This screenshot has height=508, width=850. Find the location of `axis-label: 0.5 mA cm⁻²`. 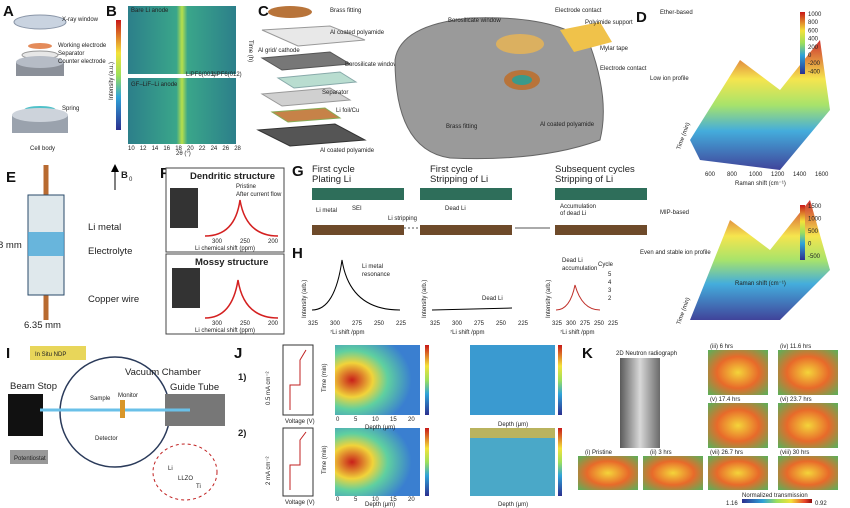

axis-label: 0.5 mA cm⁻² is located at coordinates (269, 388).